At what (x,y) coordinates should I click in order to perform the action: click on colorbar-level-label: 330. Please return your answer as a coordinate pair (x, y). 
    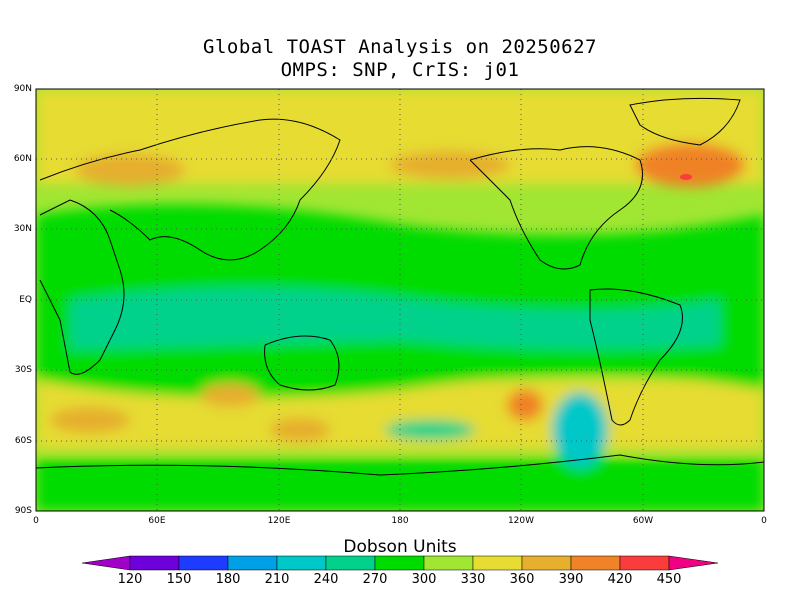
    Looking at the image, I should click on (473, 579).